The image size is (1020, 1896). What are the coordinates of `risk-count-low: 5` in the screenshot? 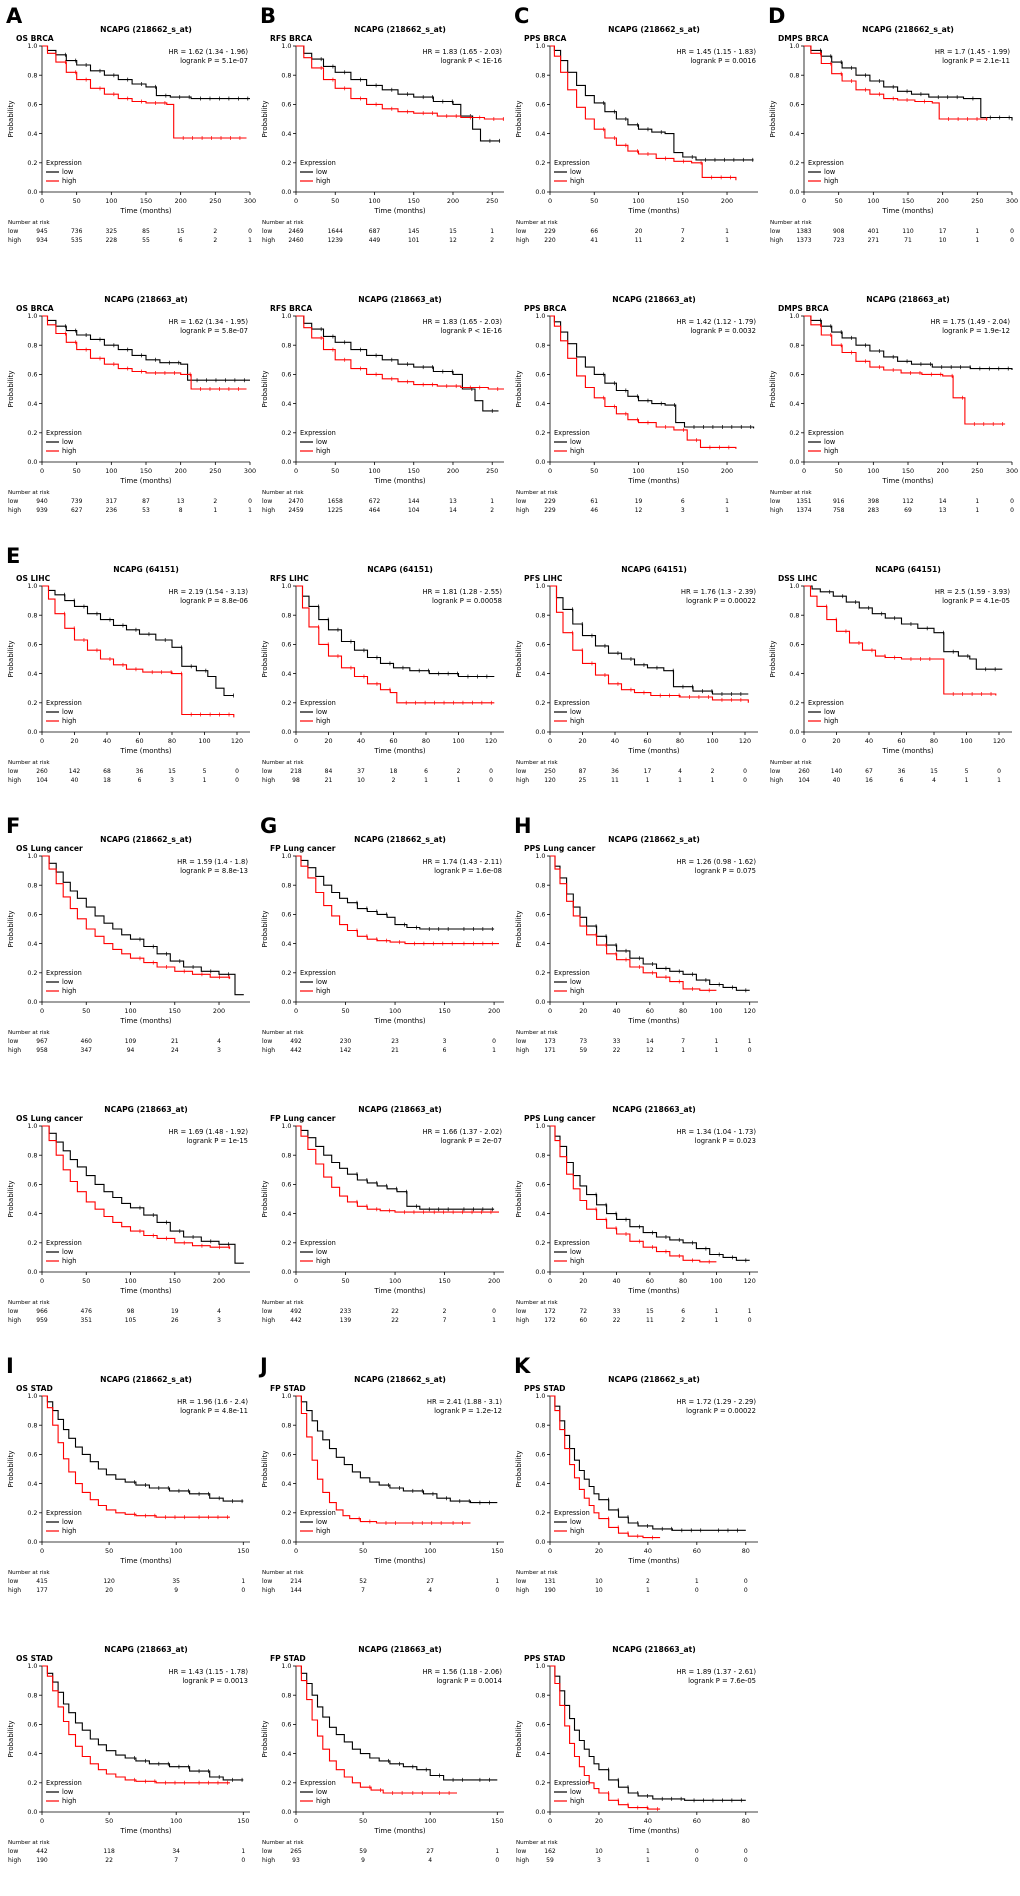 It's located at (967, 771).